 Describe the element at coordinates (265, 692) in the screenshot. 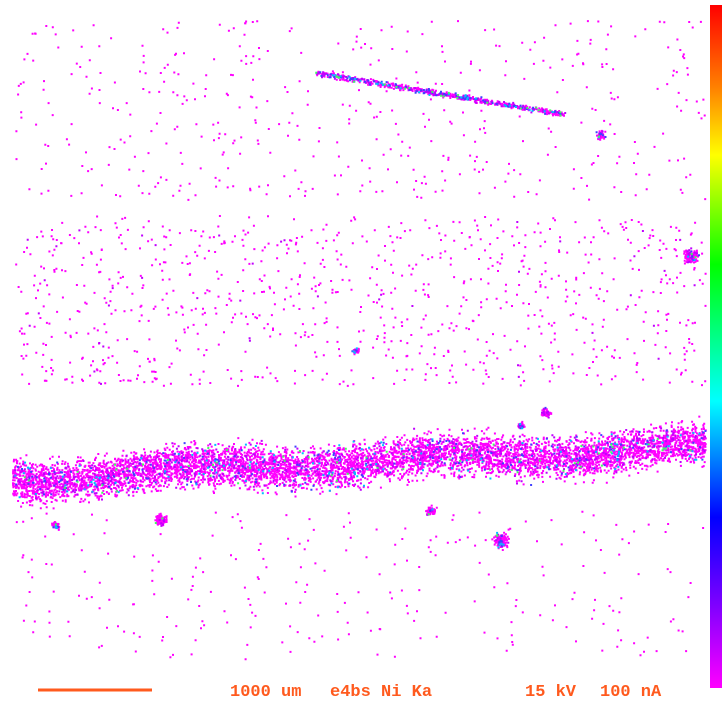

I see `scale-label: 1000 um` at that location.